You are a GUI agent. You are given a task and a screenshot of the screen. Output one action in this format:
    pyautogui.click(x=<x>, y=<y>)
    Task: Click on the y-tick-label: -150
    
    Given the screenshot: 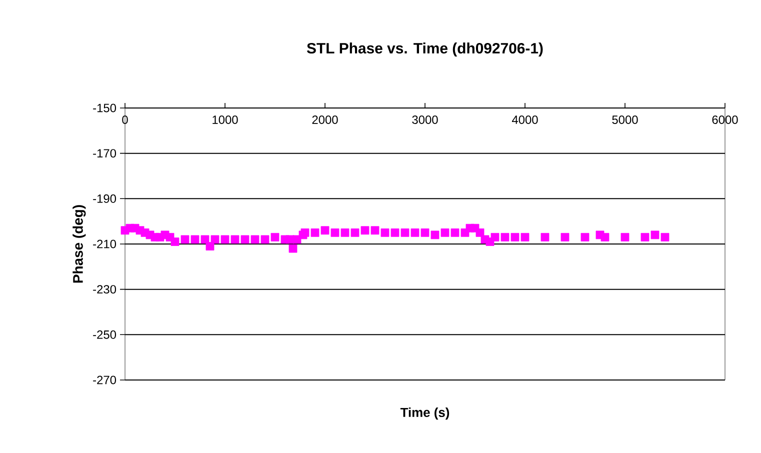 What is the action you would take?
    pyautogui.click(x=104, y=108)
    